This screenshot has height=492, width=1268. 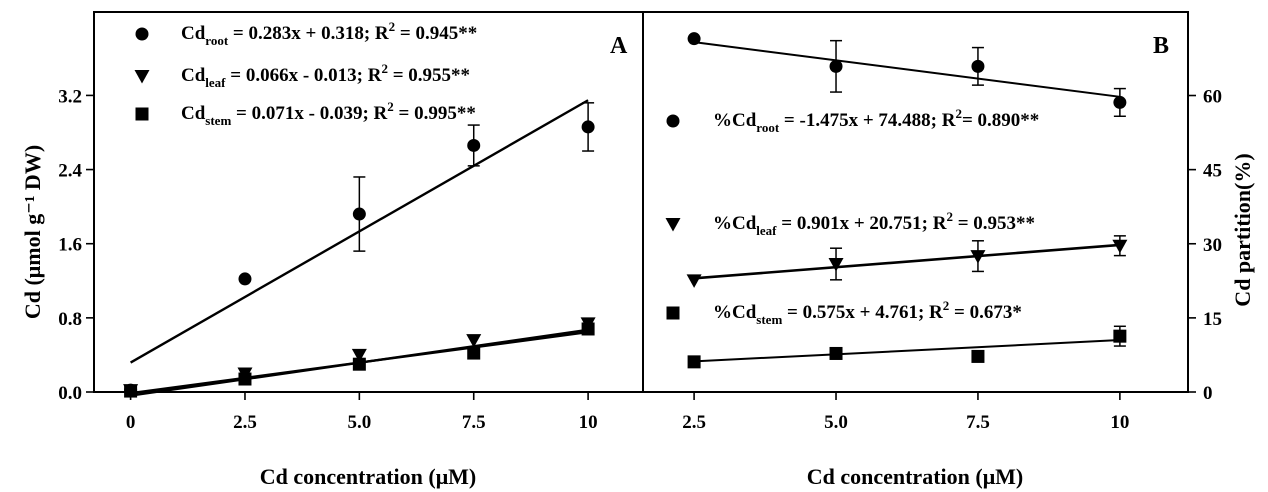 What do you see at coordinates (70, 319) in the screenshot?
I see `y-tick-label: 0.8` at bounding box center [70, 319].